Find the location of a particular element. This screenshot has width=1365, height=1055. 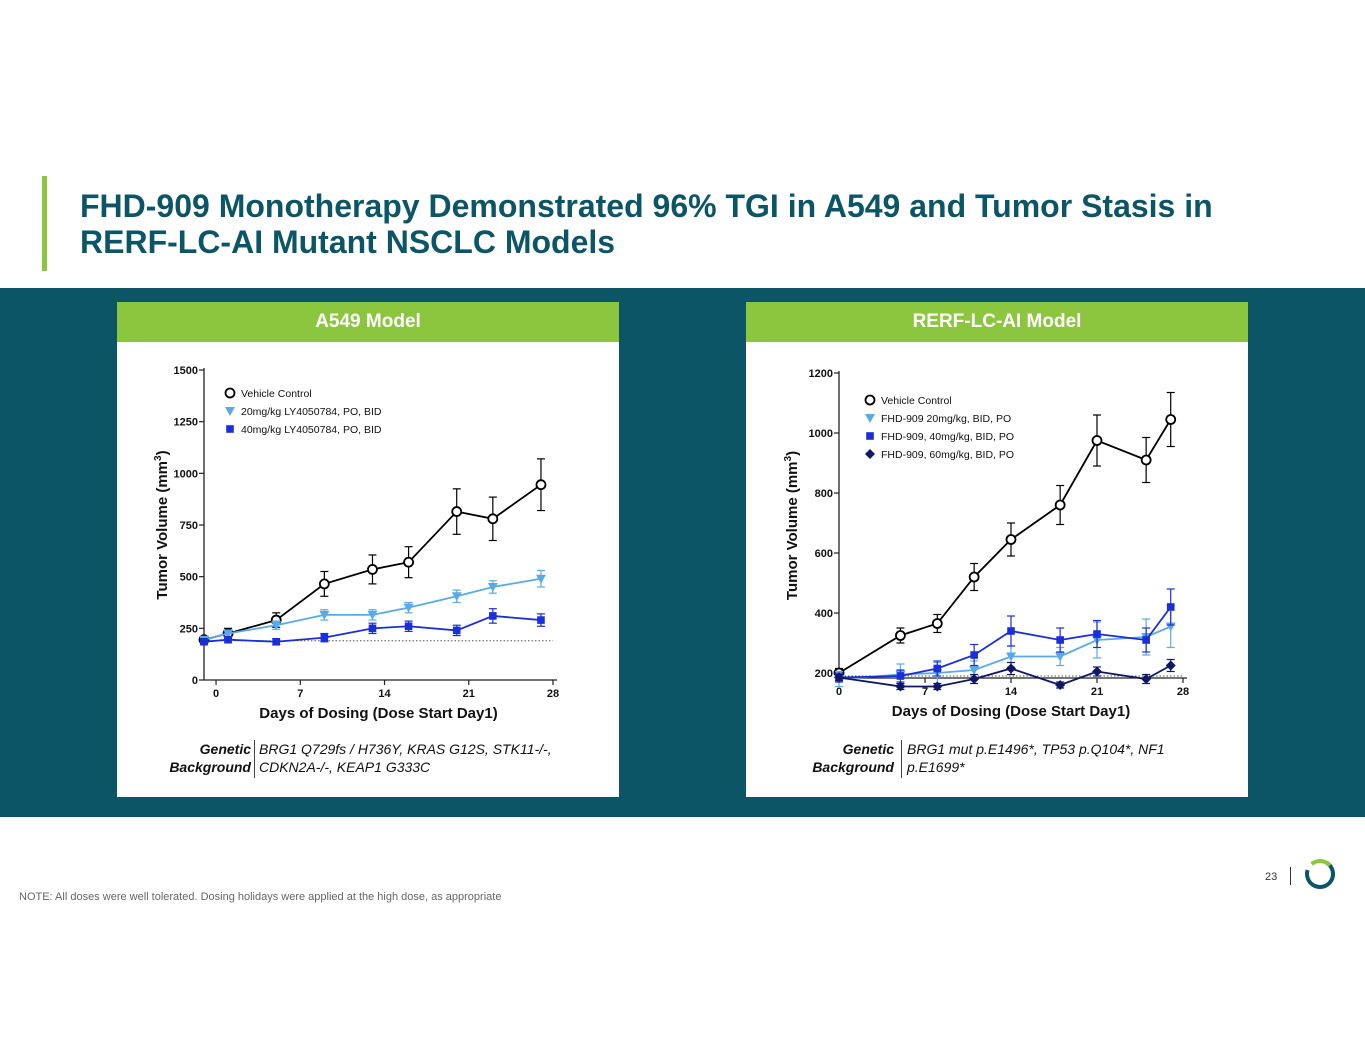

y-tick-label: 250 is located at coordinates (189, 629).